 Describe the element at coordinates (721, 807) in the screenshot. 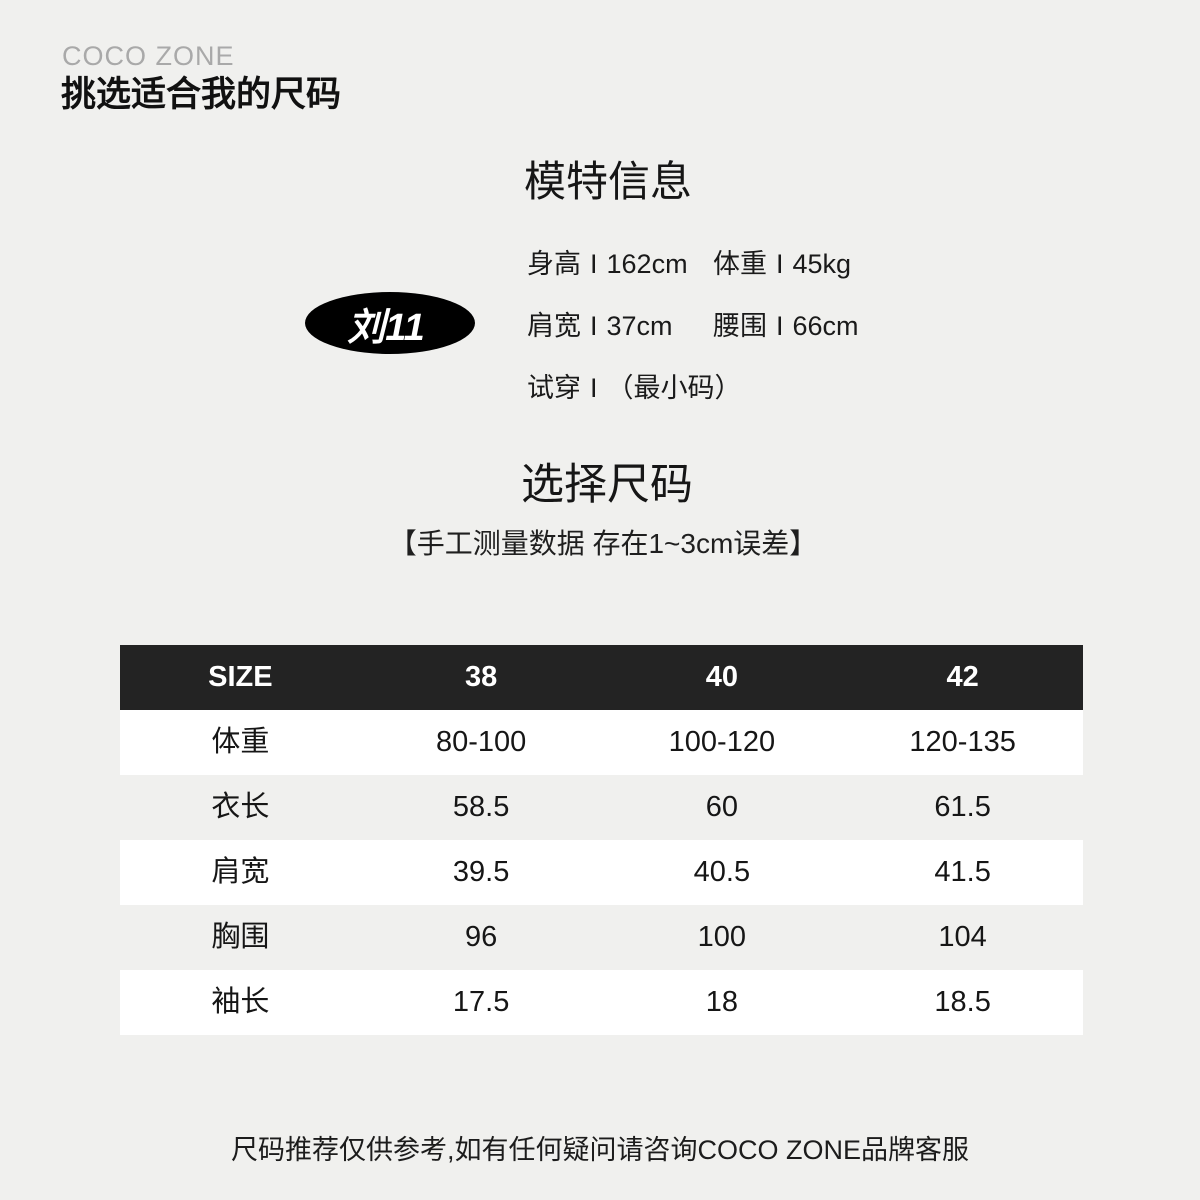

I see `cell-value: 60` at that location.